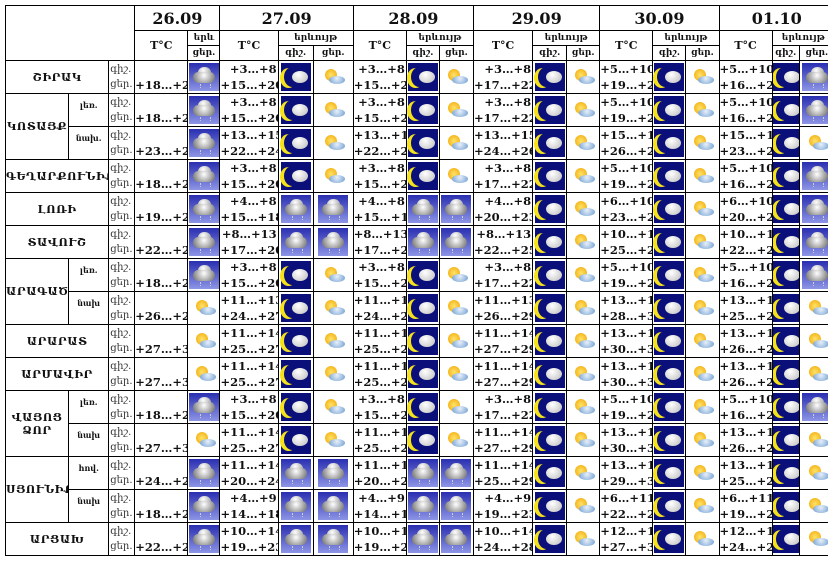  I want to click on day-temp: +22…+24, so click(379, 151).